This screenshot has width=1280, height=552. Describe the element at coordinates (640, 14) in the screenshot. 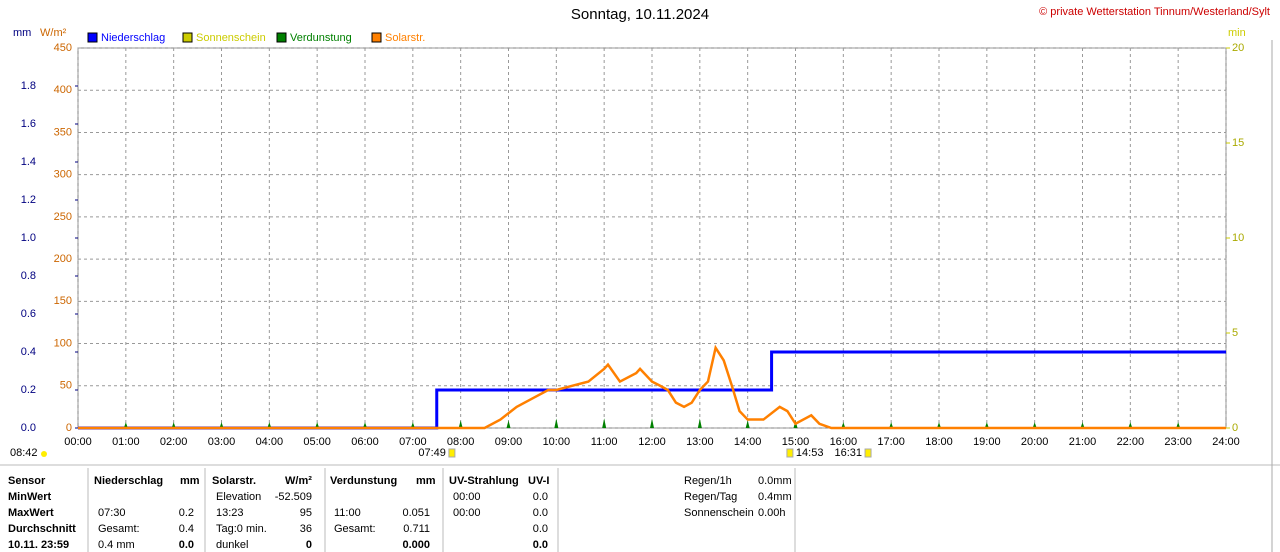

I see `chart-title: Sonntag, 10.11.2024` at that location.